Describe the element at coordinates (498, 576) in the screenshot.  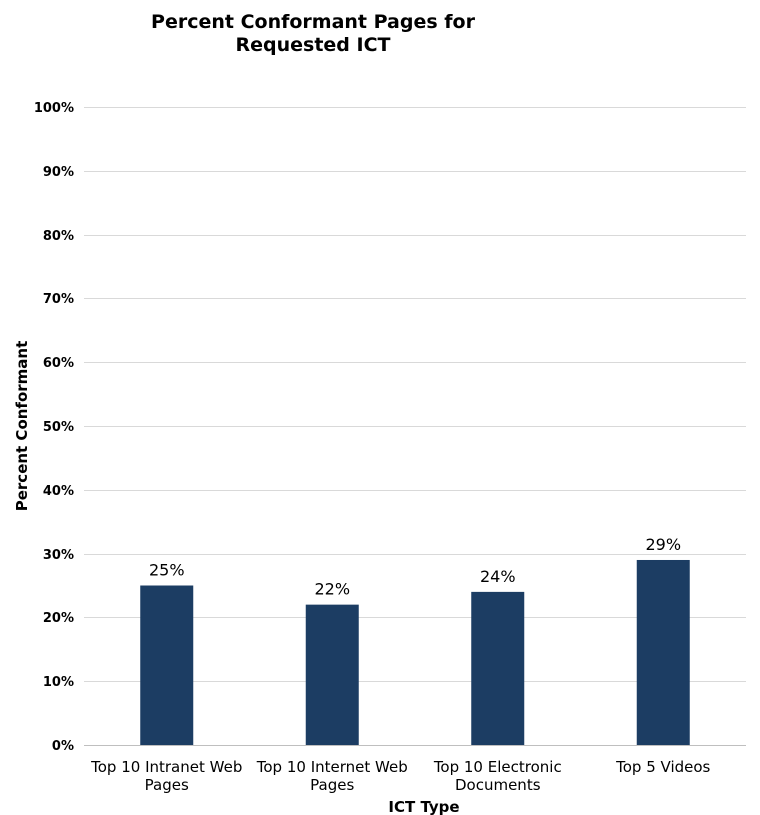
I see `data-label: 24%` at that location.